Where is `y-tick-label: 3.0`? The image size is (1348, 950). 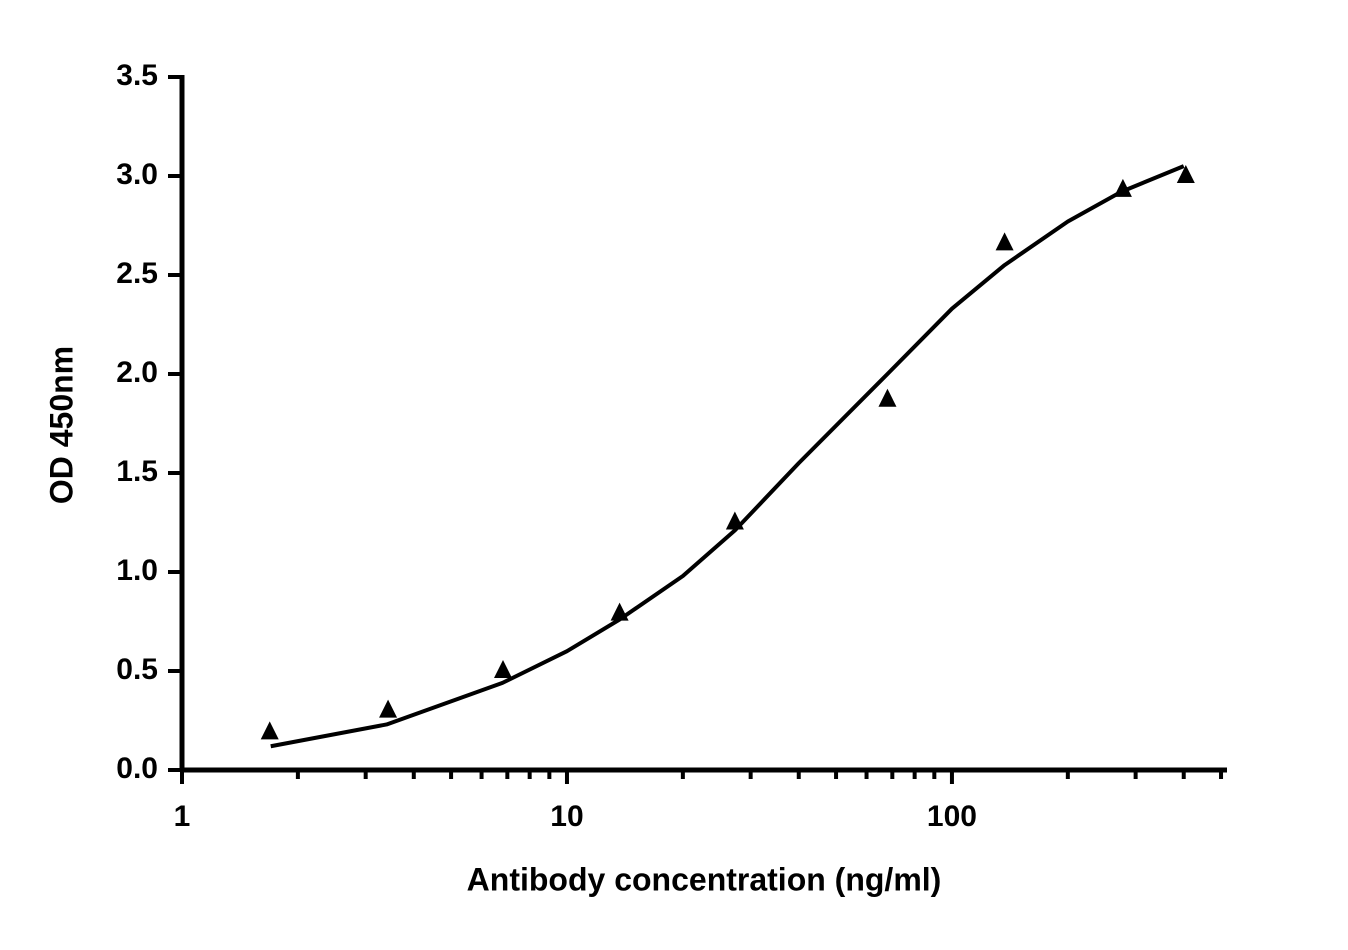 y-tick-label: 3.0 is located at coordinates (137, 174).